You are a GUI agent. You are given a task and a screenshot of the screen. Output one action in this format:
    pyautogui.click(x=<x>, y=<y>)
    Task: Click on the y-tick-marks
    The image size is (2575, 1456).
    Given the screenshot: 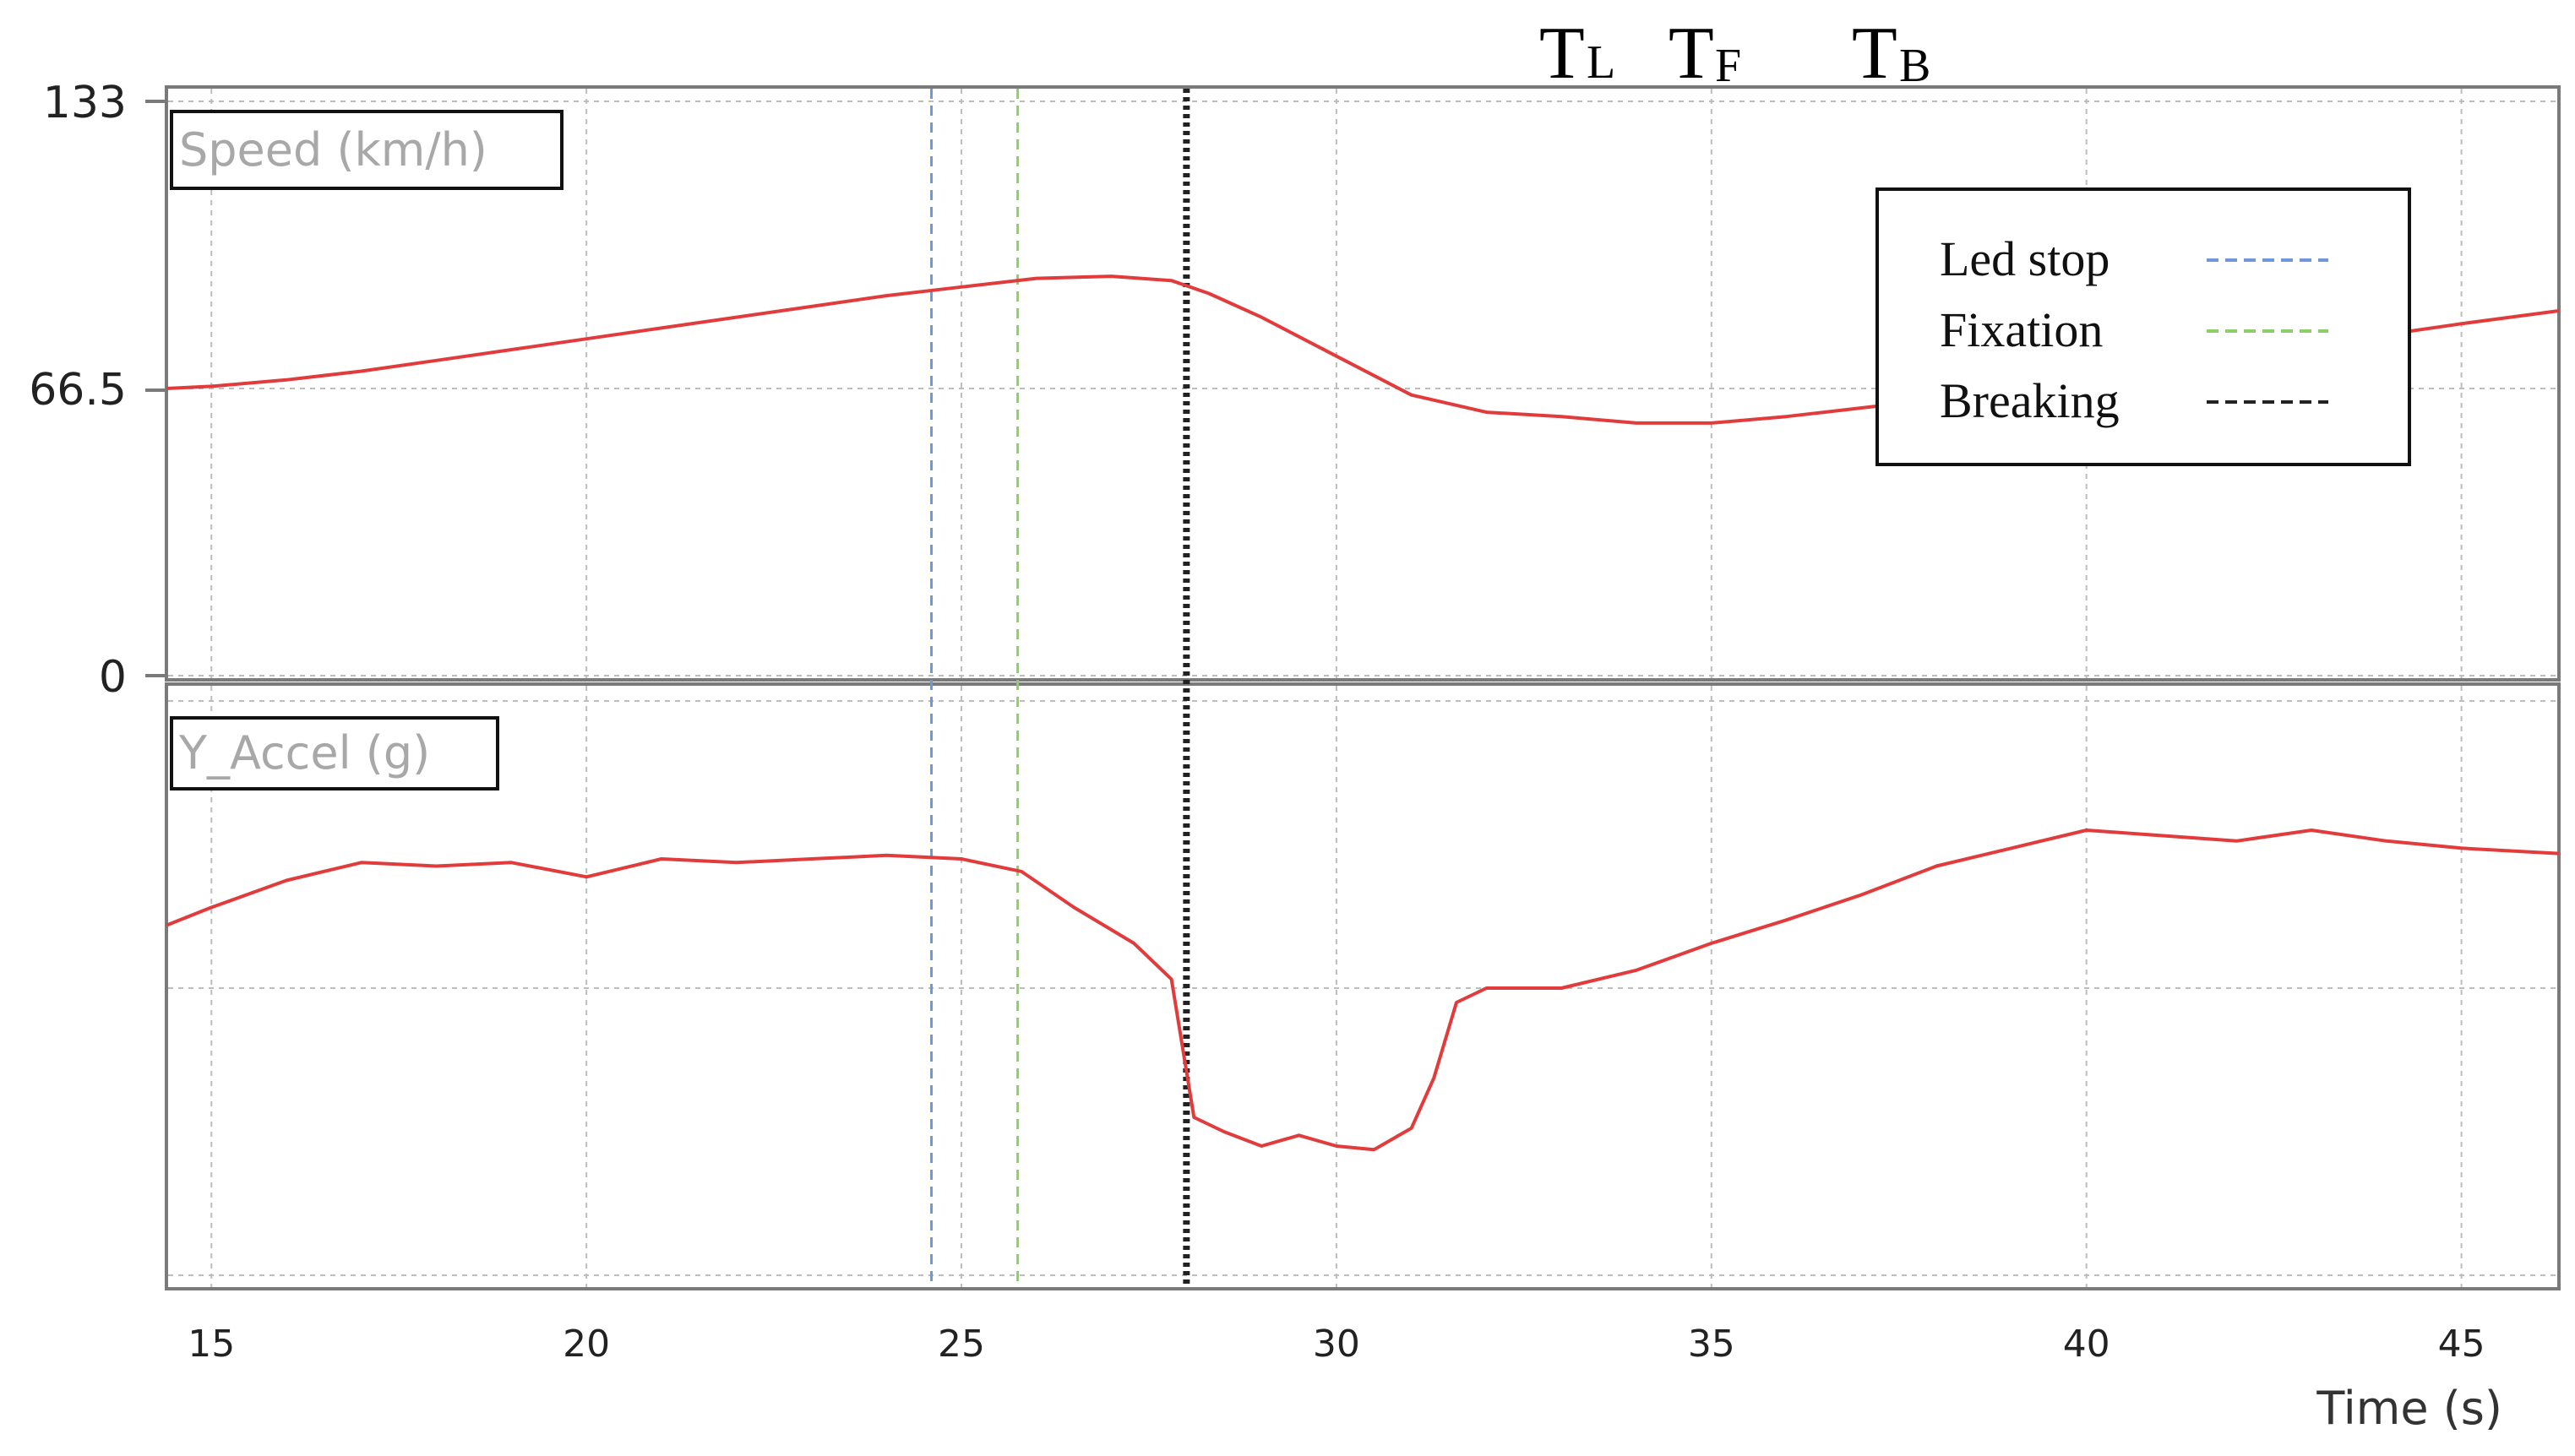 What is the action you would take?
    pyautogui.click(x=155, y=389)
    